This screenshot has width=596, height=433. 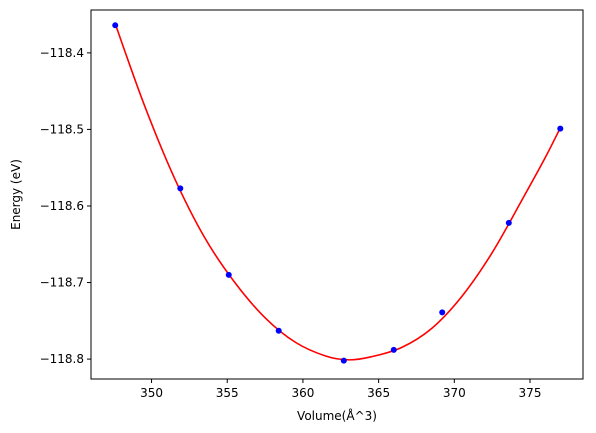 What do you see at coordinates (302, 393) in the screenshot?
I see `x-tick-label: 360` at bounding box center [302, 393].